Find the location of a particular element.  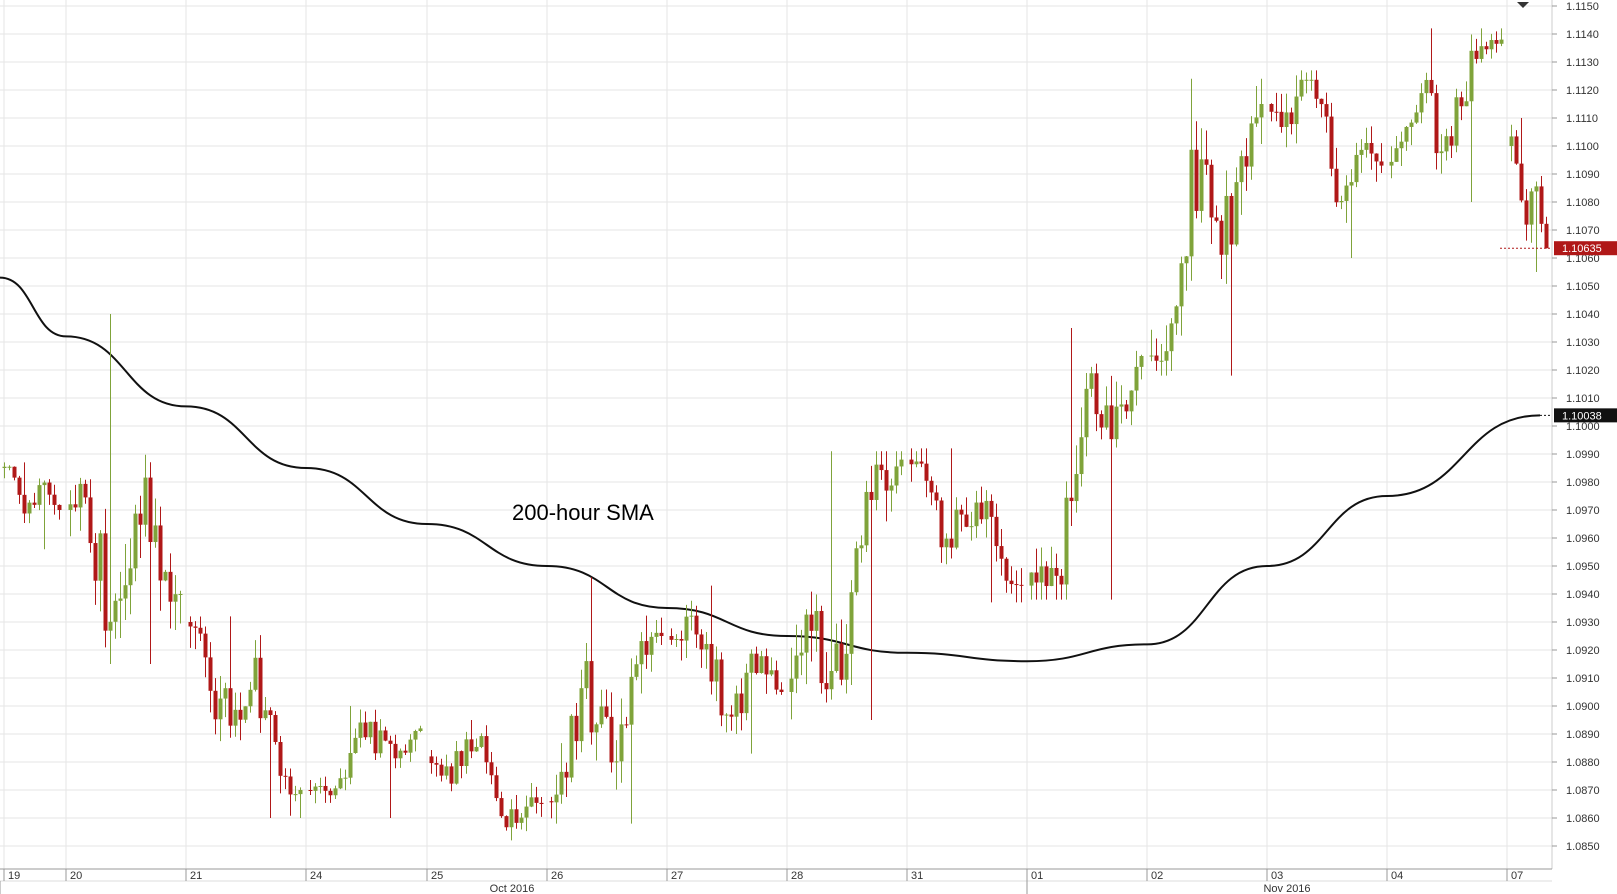

x-tick-label: 02 is located at coordinates (1157, 876).